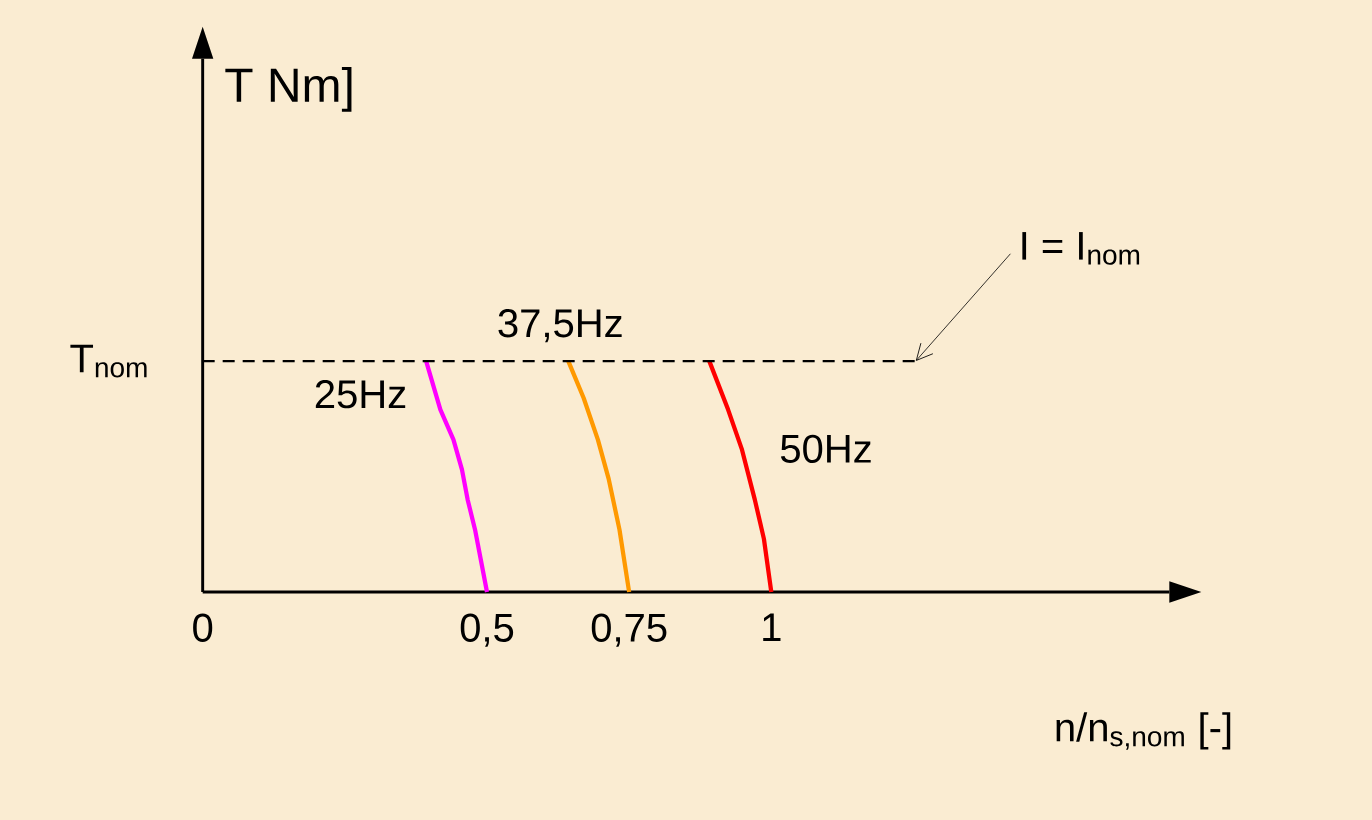 This screenshot has height=820, width=1372. Describe the element at coordinates (825, 449) in the screenshot. I see `series-label: 50Hz` at that location.